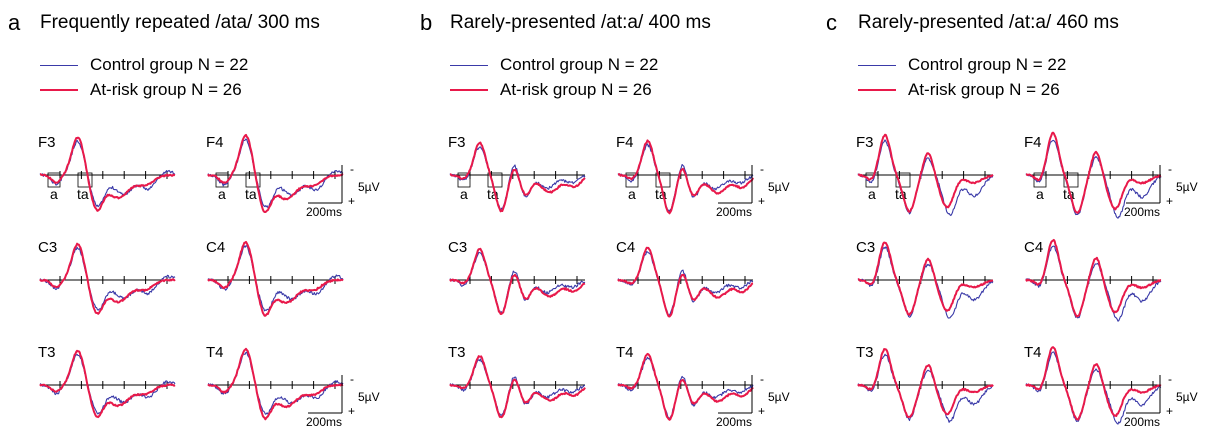  What do you see at coordinates (14, 22) in the screenshot?
I see `panel-letter: a` at bounding box center [14, 22].